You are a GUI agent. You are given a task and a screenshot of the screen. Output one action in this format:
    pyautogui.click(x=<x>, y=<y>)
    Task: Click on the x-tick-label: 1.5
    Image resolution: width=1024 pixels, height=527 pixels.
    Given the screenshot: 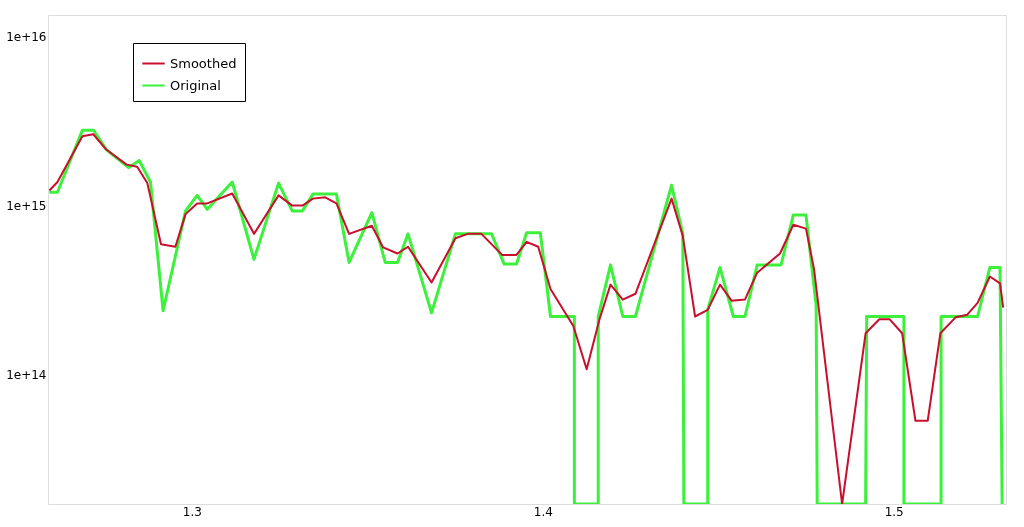 What is the action you would take?
    pyautogui.click(x=894, y=511)
    